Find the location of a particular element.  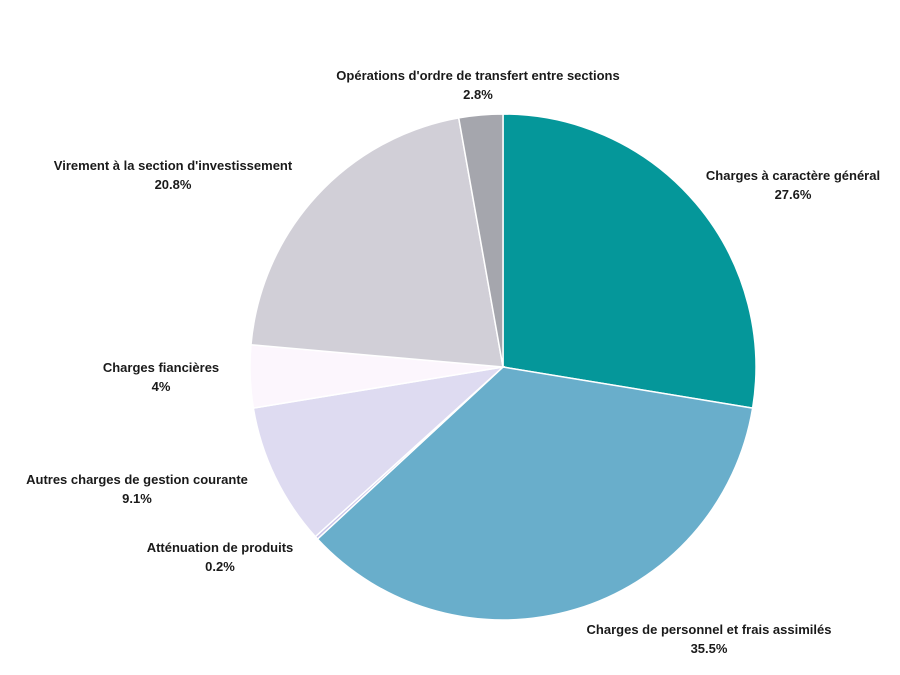

pie-slice-autres-charges-de-gestion-courante is located at coordinates (379, 451).